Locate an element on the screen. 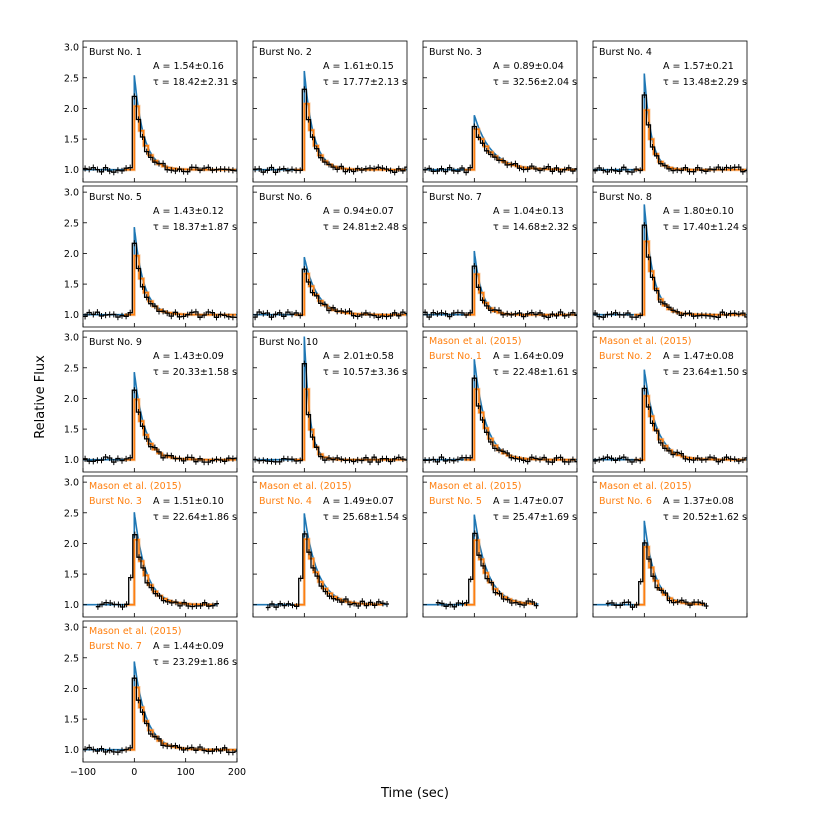  amplitude-label: A = 1.80±0.10 is located at coordinates (698, 211).